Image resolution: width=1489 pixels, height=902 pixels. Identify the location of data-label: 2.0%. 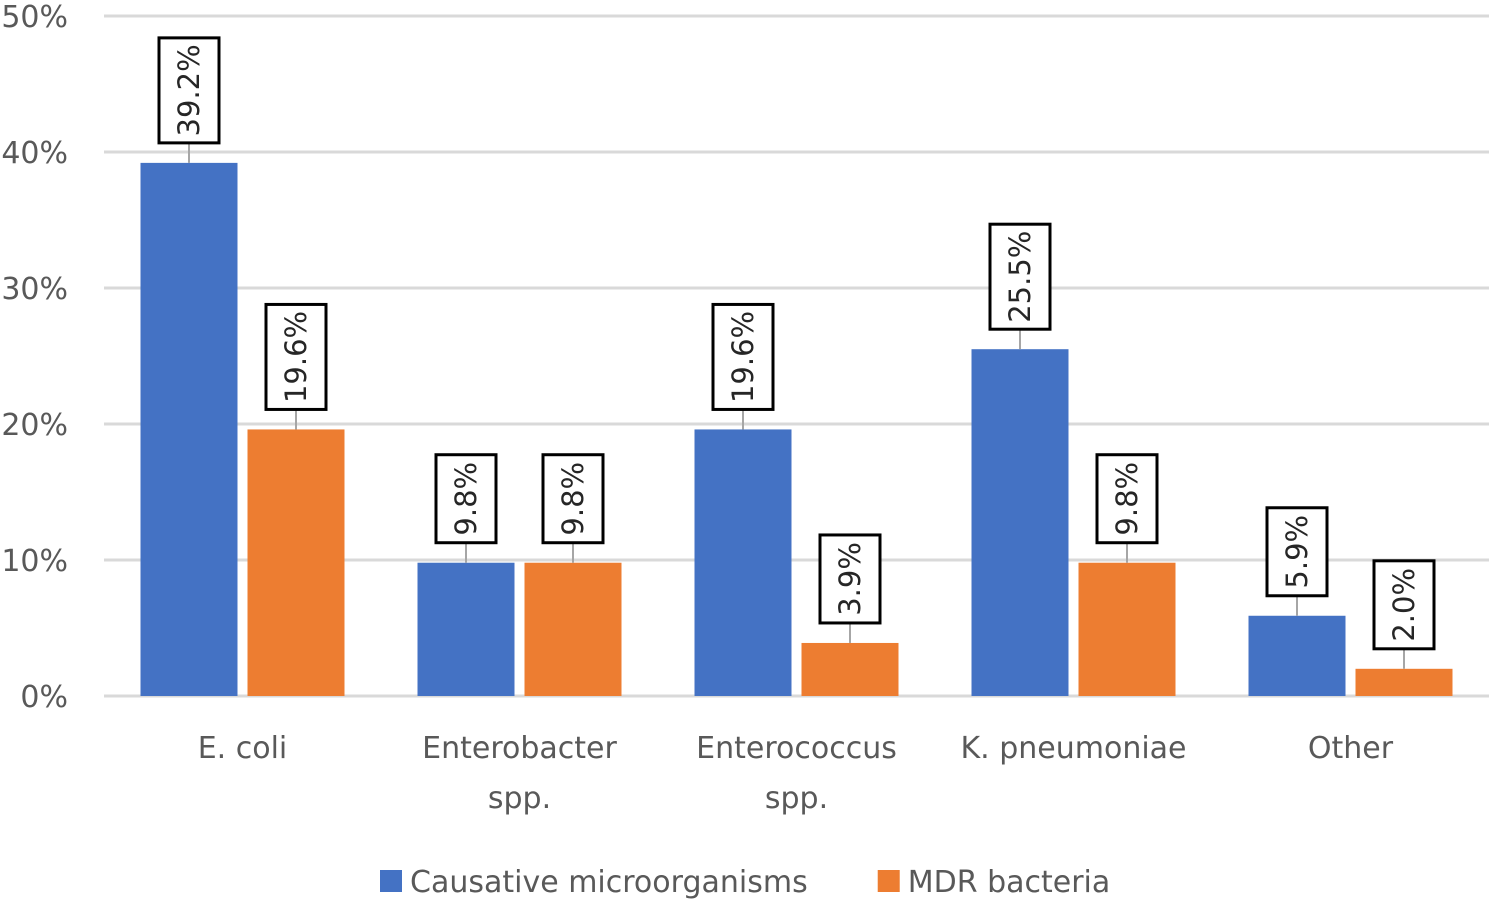
(1404, 605).